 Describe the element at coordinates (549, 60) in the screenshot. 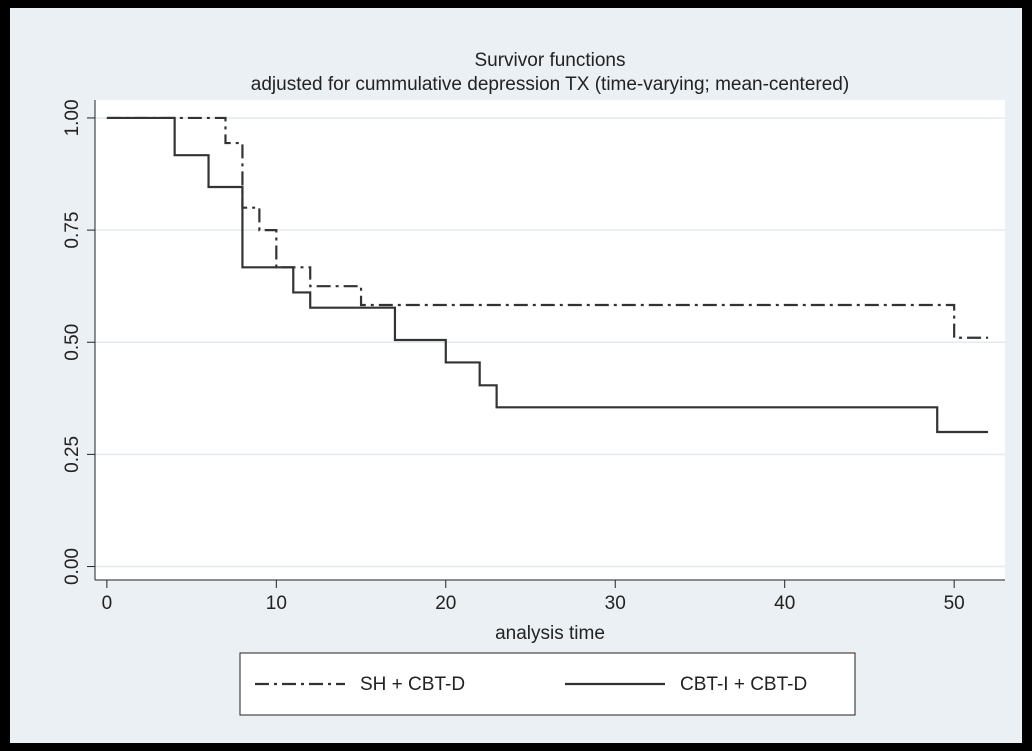

I see `chart-title: Survivor functions` at that location.